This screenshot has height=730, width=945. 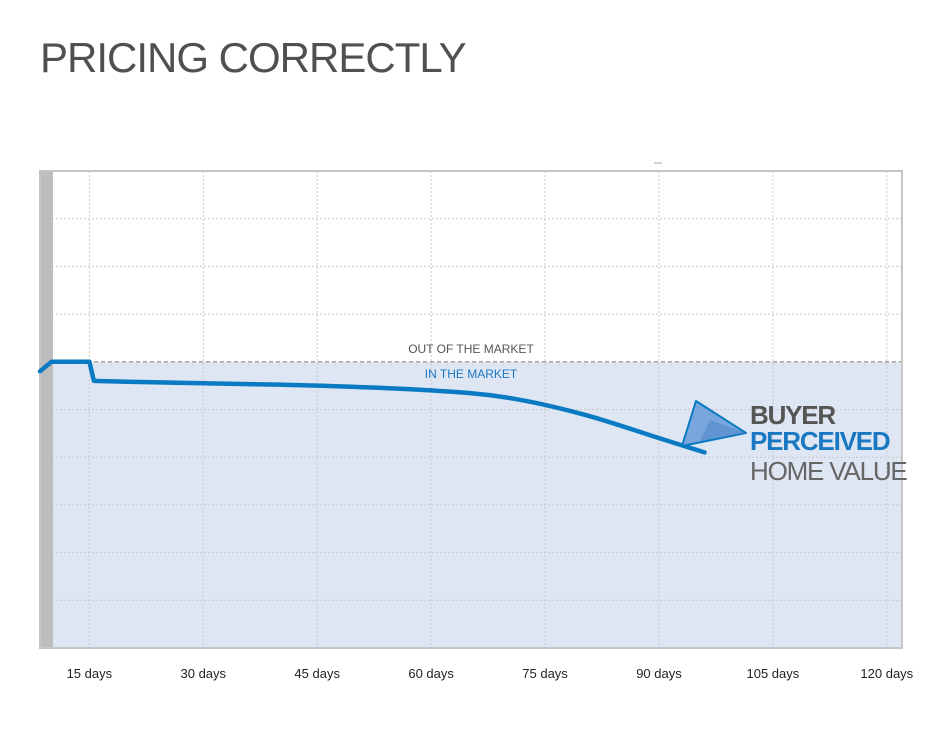 I want to click on x-tick-label: 105 days, so click(x=773, y=673).